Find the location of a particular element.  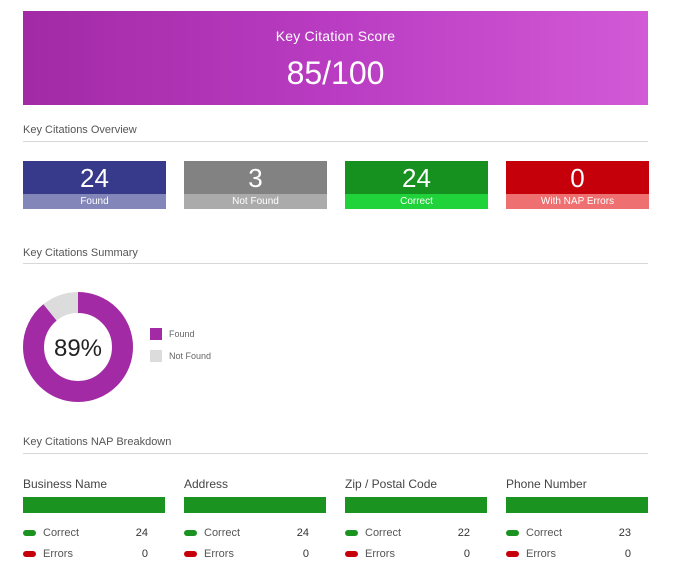

nap-column-header: Address is located at coordinates (206, 484).